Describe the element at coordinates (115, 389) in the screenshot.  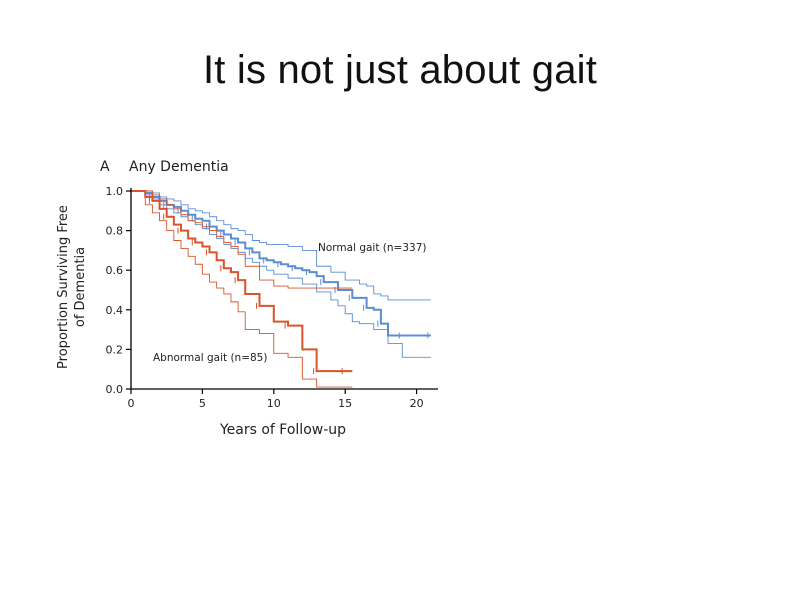
I see `y-tick-label: 0.0` at that location.